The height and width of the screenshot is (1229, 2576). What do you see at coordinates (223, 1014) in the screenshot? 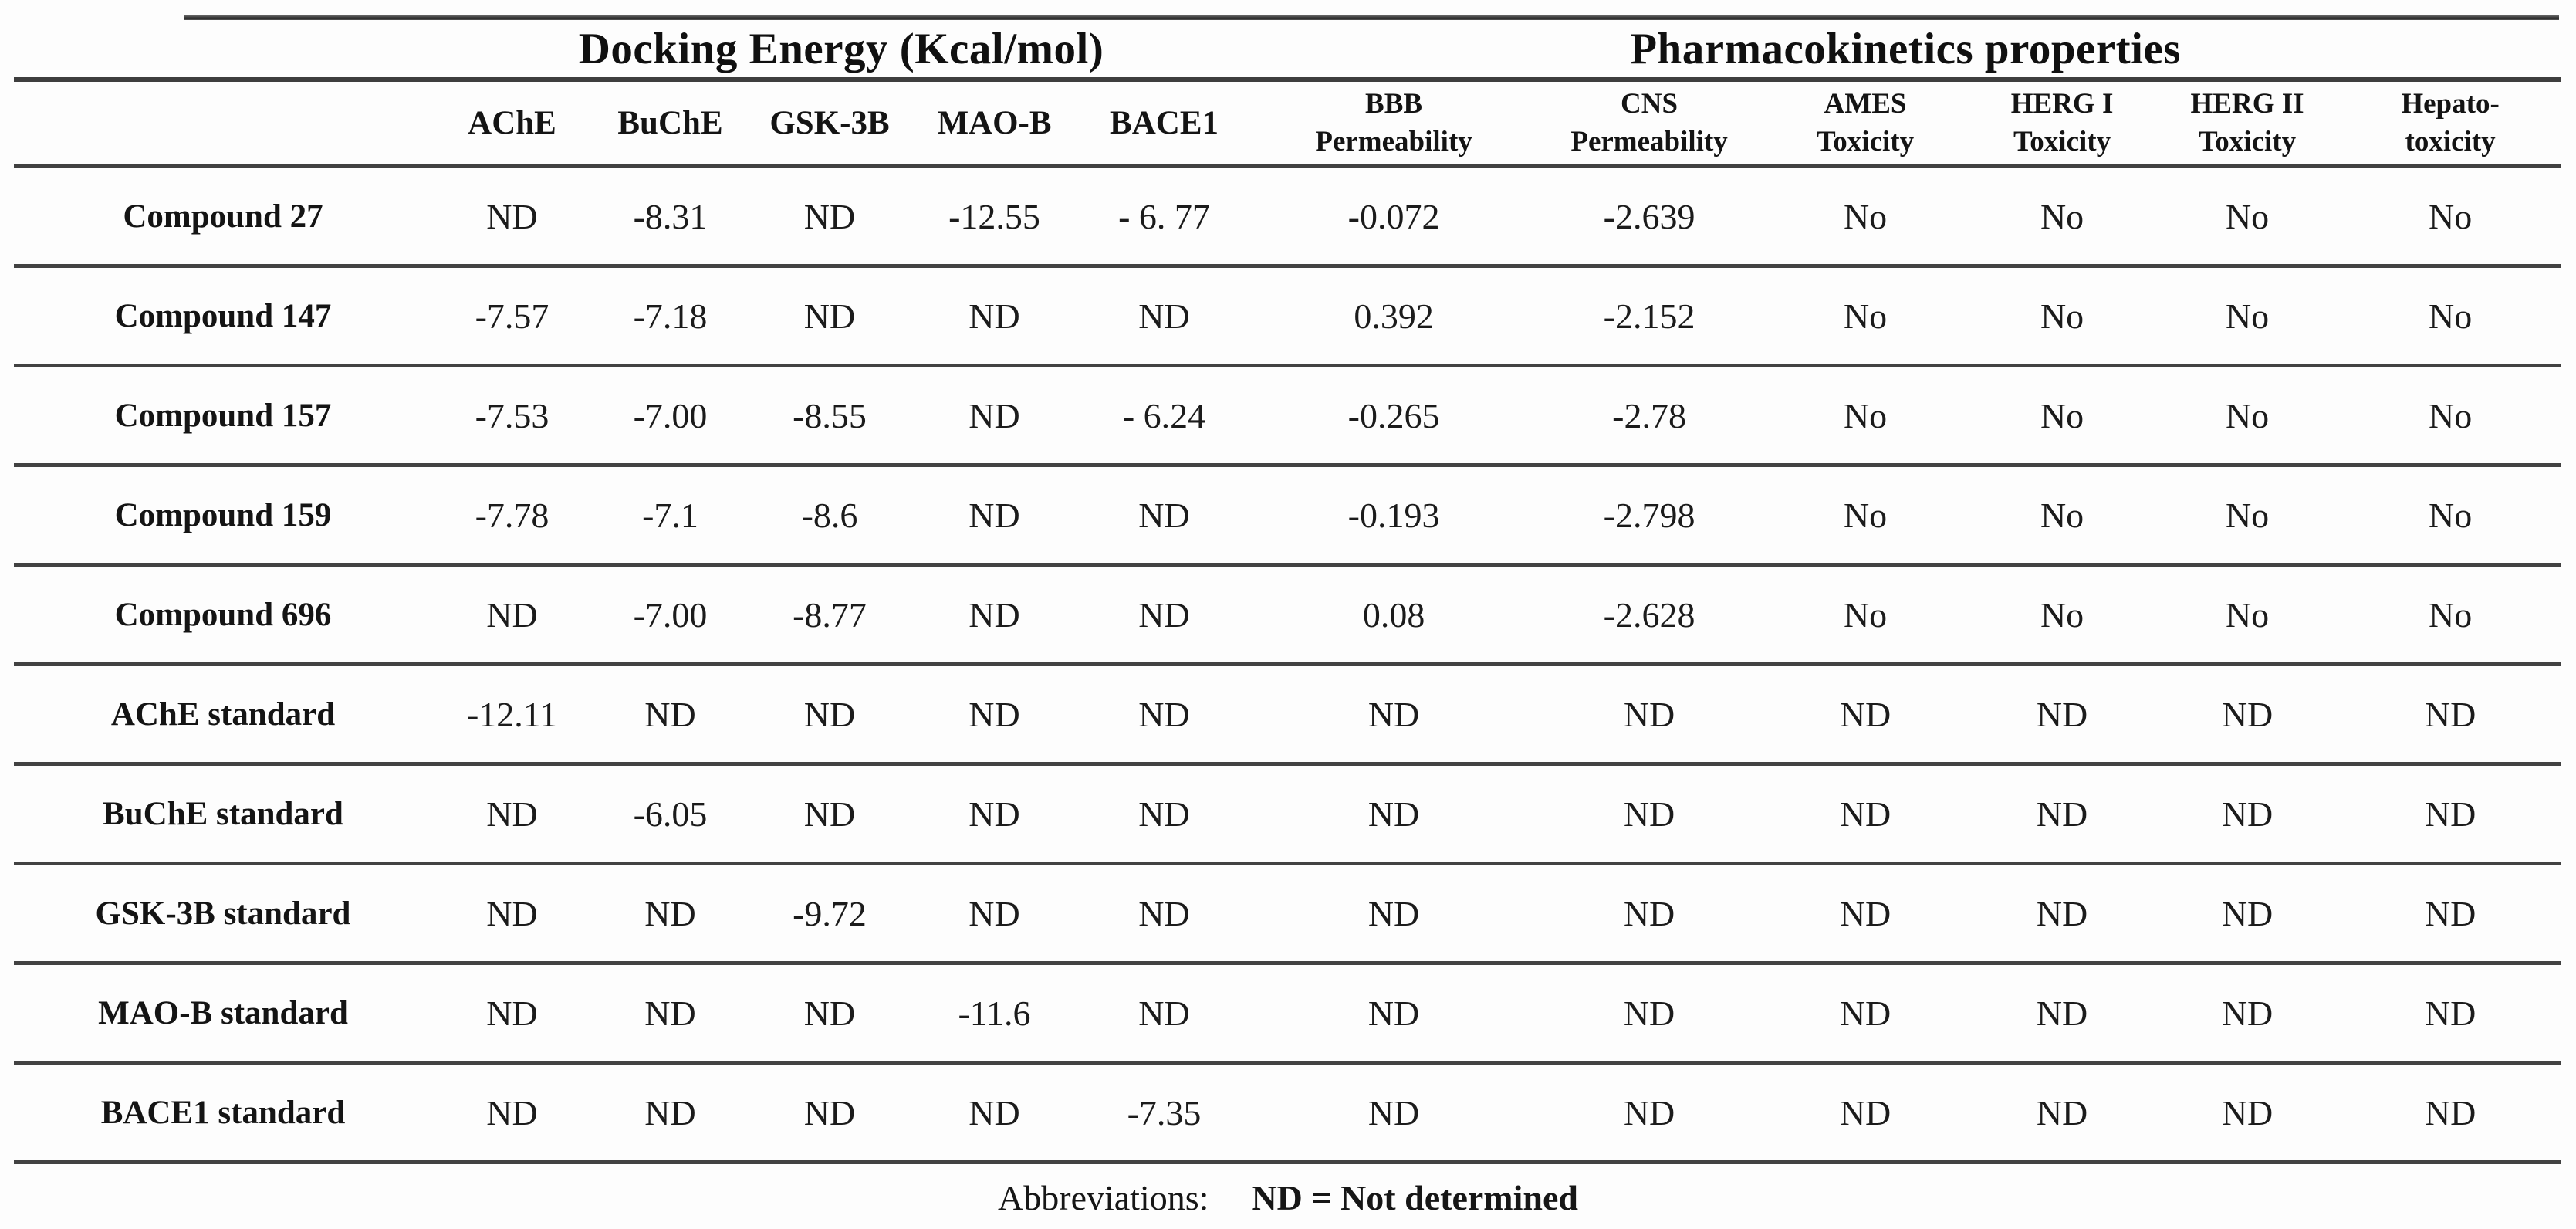
I see `row-label: MAO-B standard` at bounding box center [223, 1014].